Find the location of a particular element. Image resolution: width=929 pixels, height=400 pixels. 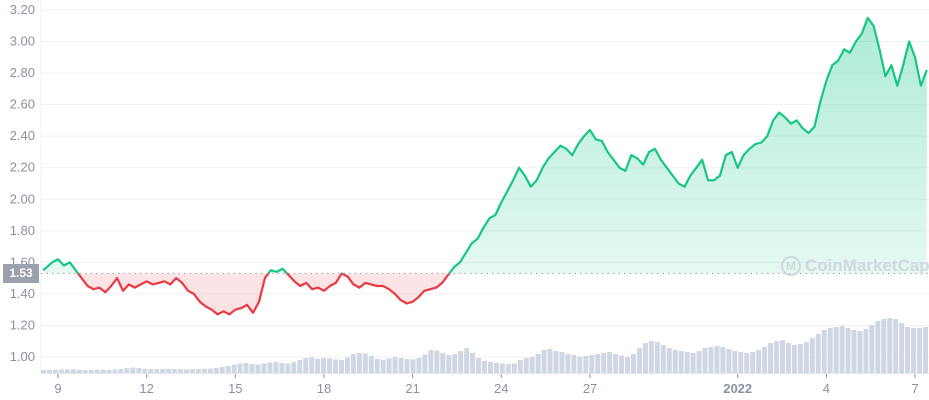

y-axis-label: 2.60 is located at coordinates (22, 104).